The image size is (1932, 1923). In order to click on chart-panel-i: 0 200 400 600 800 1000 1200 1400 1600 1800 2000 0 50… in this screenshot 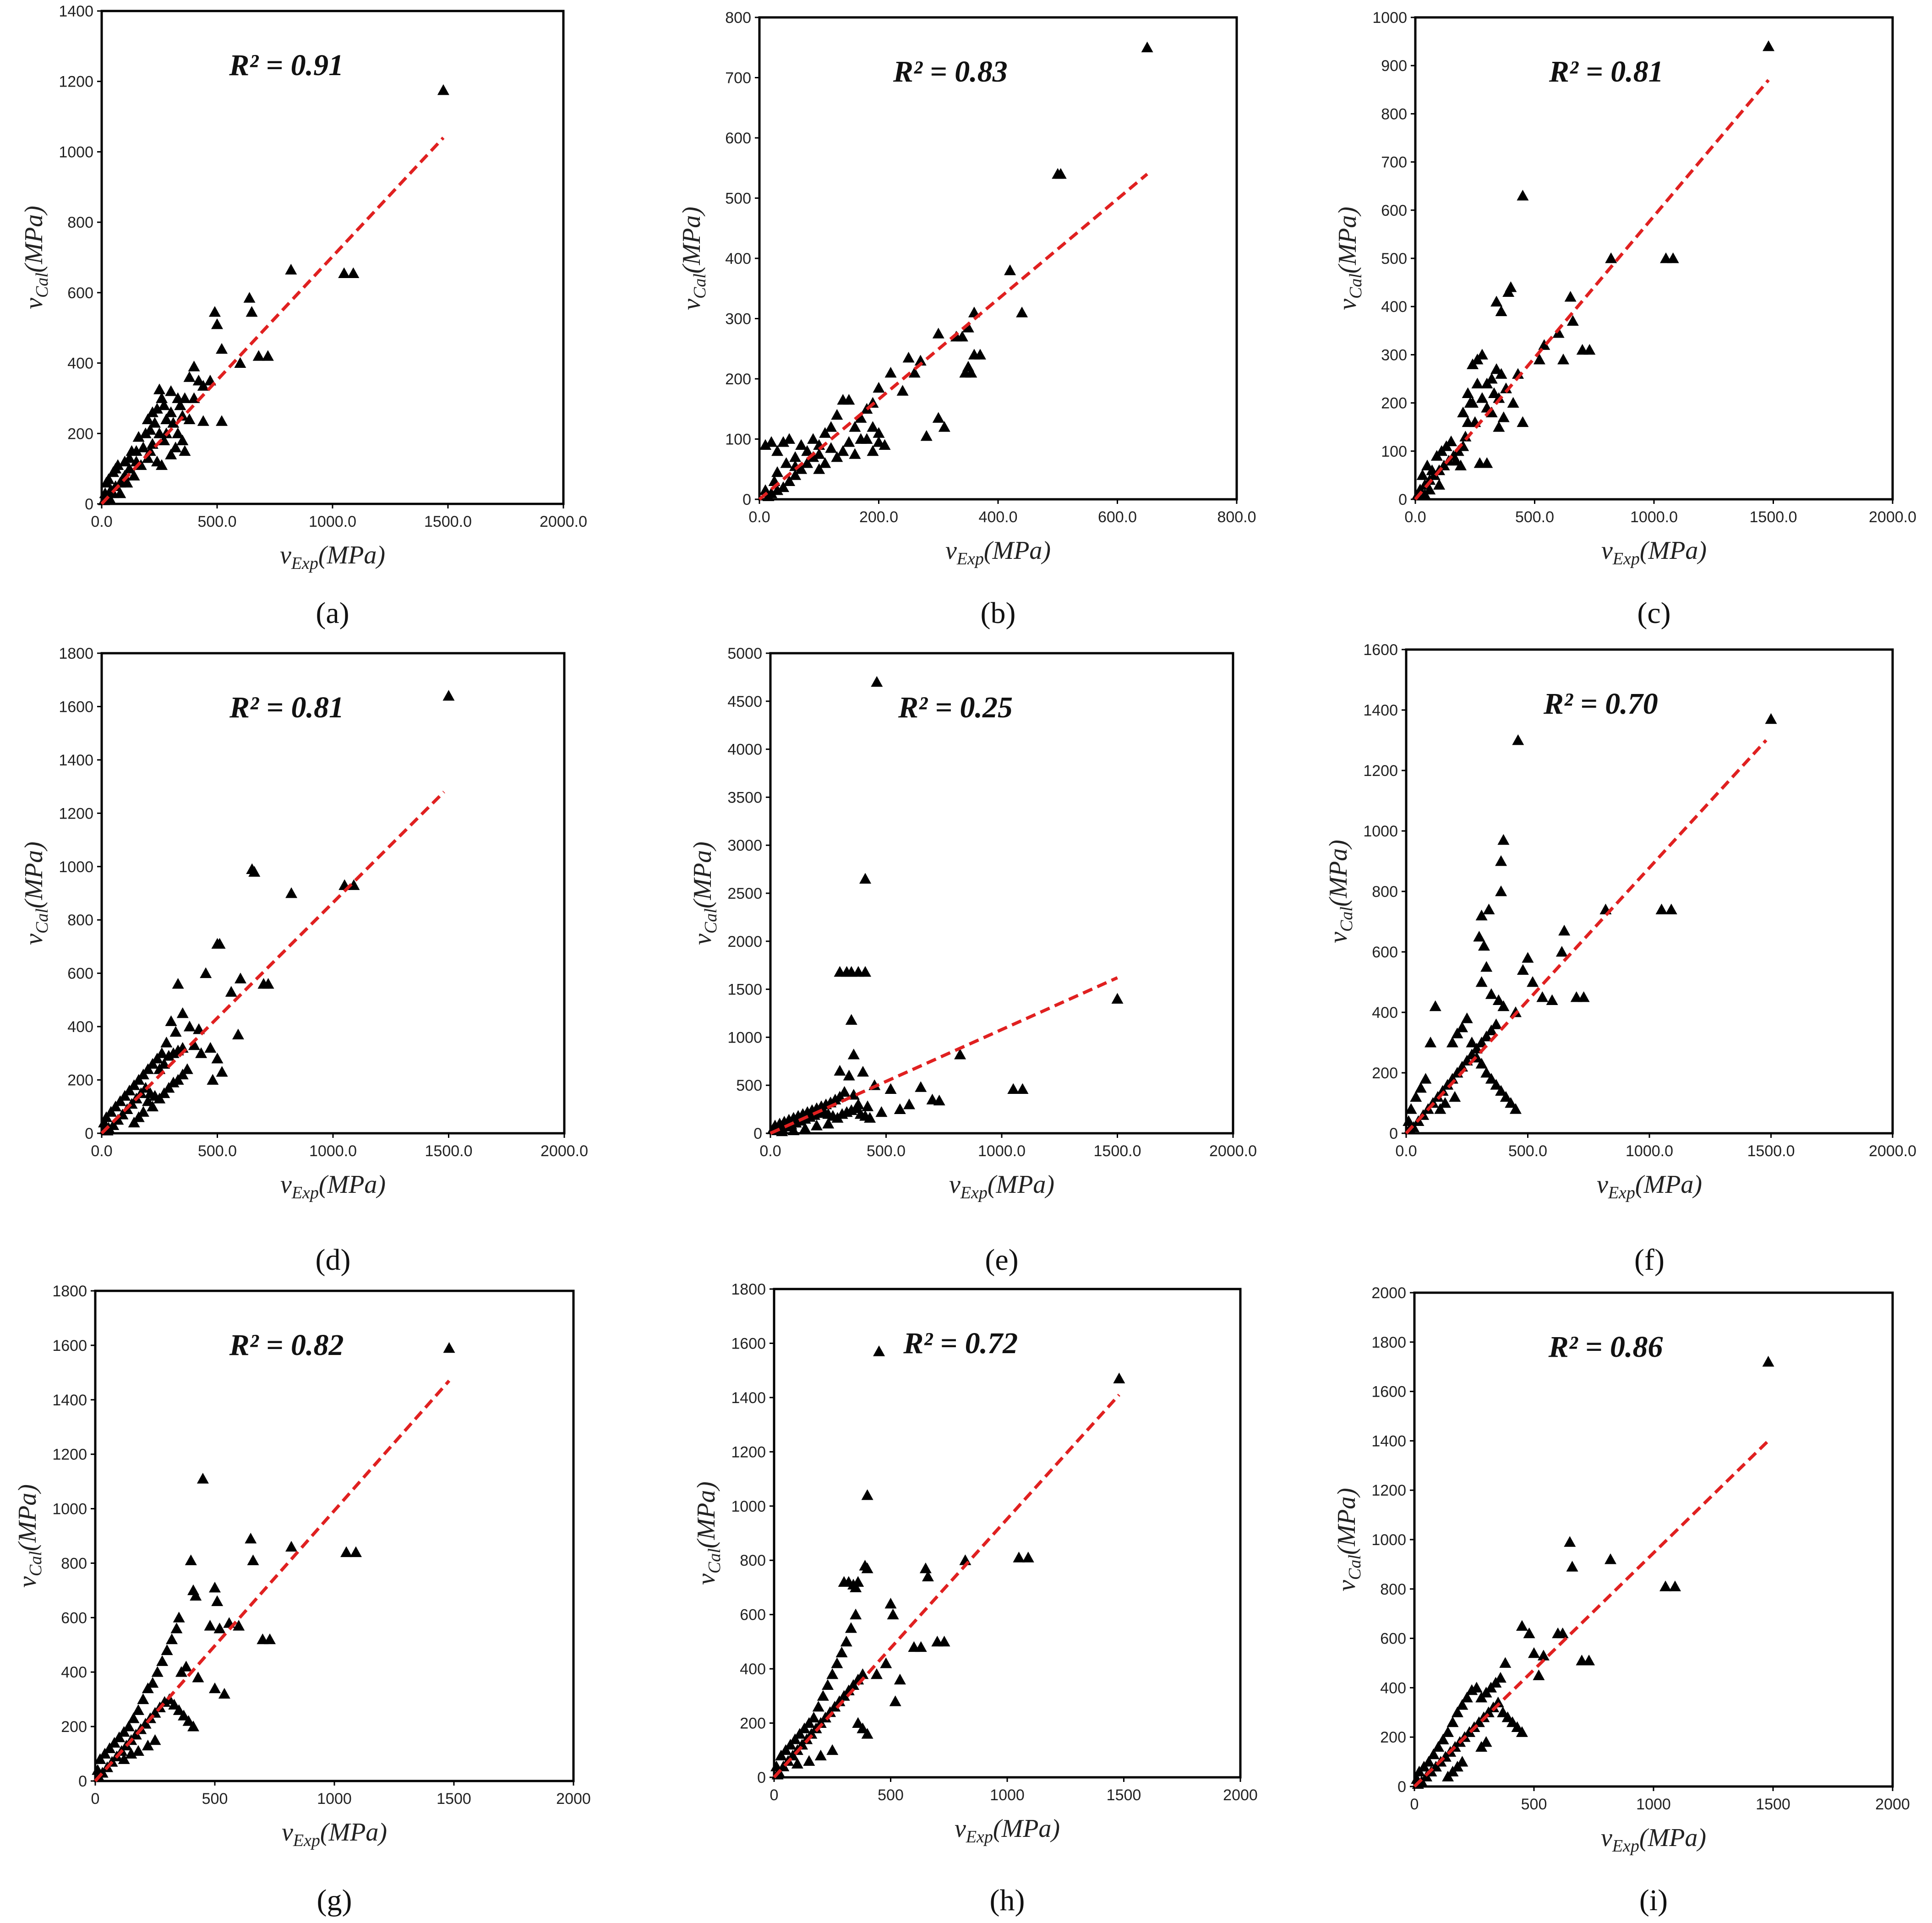, I will do `click(1621, 1601)`.